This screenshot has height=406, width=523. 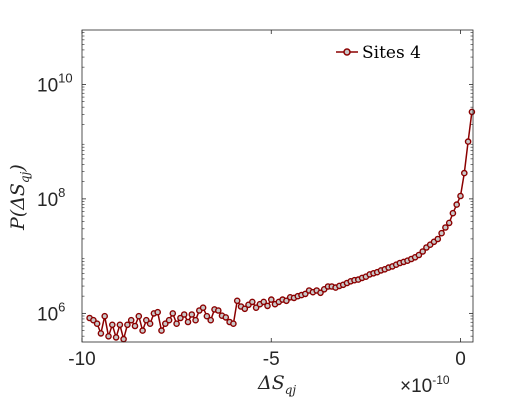 I want to click on legend-marker-sample, so click(x=347, y=52).